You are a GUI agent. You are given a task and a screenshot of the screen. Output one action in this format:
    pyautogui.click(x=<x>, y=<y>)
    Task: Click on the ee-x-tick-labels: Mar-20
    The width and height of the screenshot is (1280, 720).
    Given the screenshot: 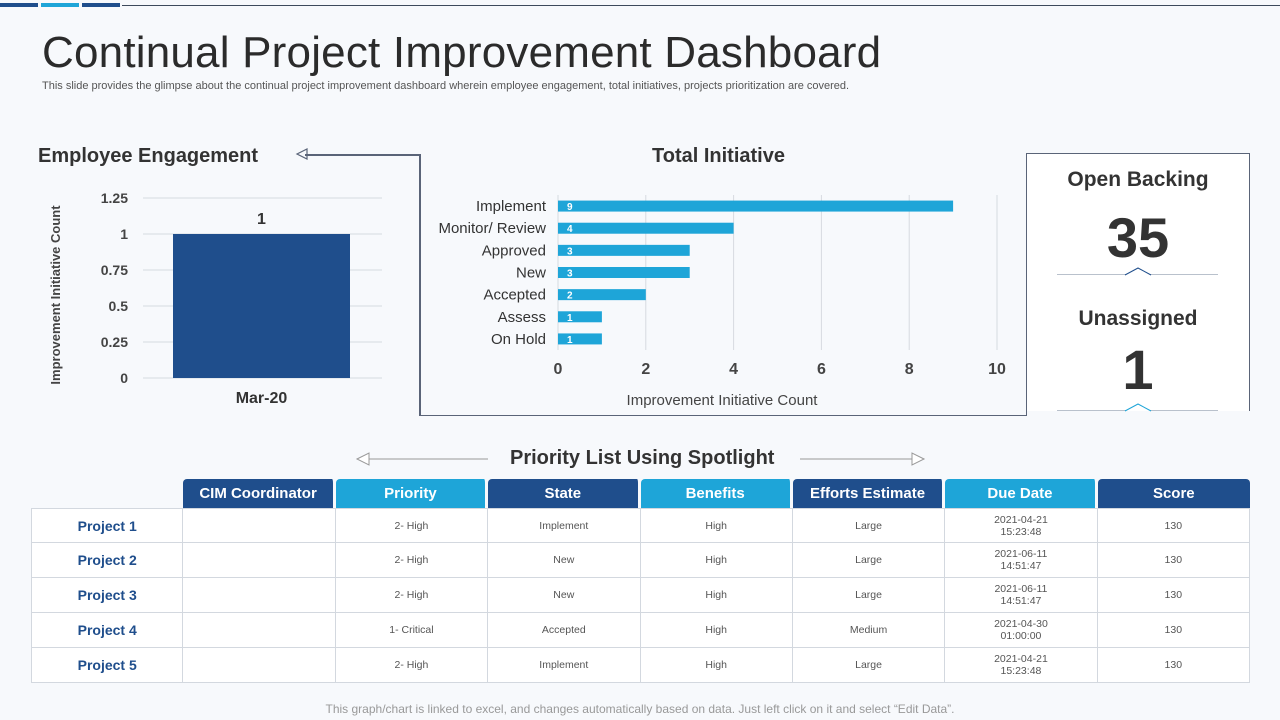 What is the action you would take?
    pyautogui.click(x=262, y=398)
    